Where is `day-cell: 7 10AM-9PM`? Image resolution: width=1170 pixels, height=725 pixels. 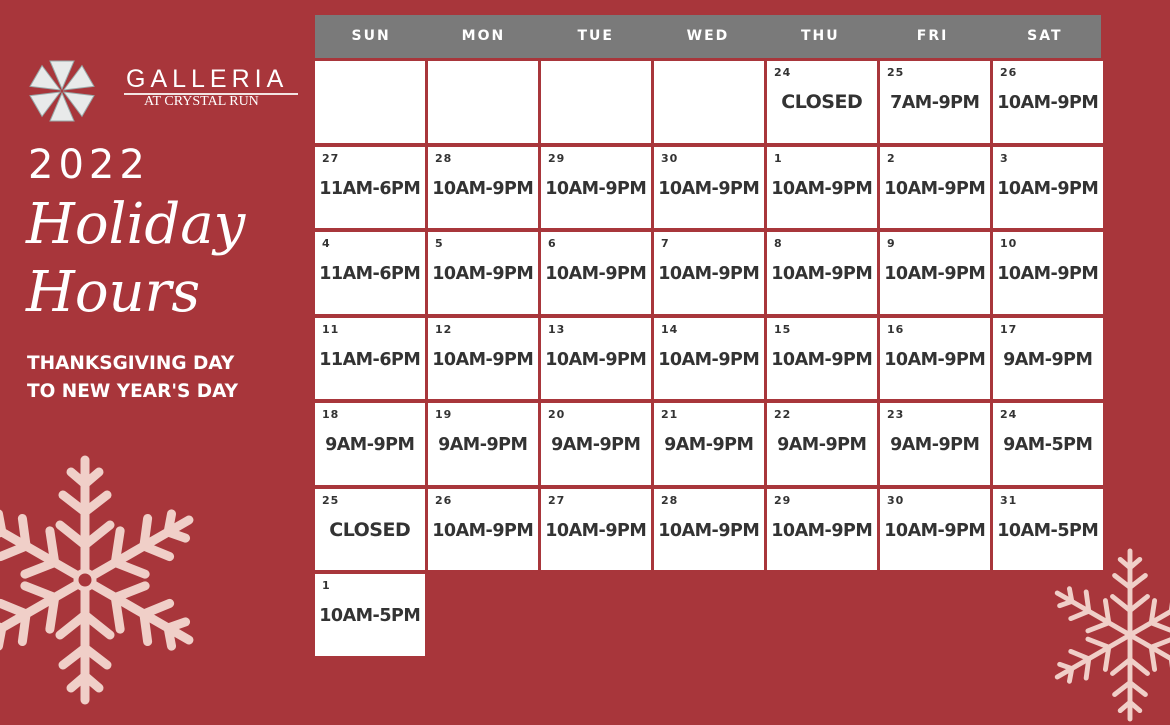
day-cell: 7 10AM-9PM is located at coordinates (709, 273).